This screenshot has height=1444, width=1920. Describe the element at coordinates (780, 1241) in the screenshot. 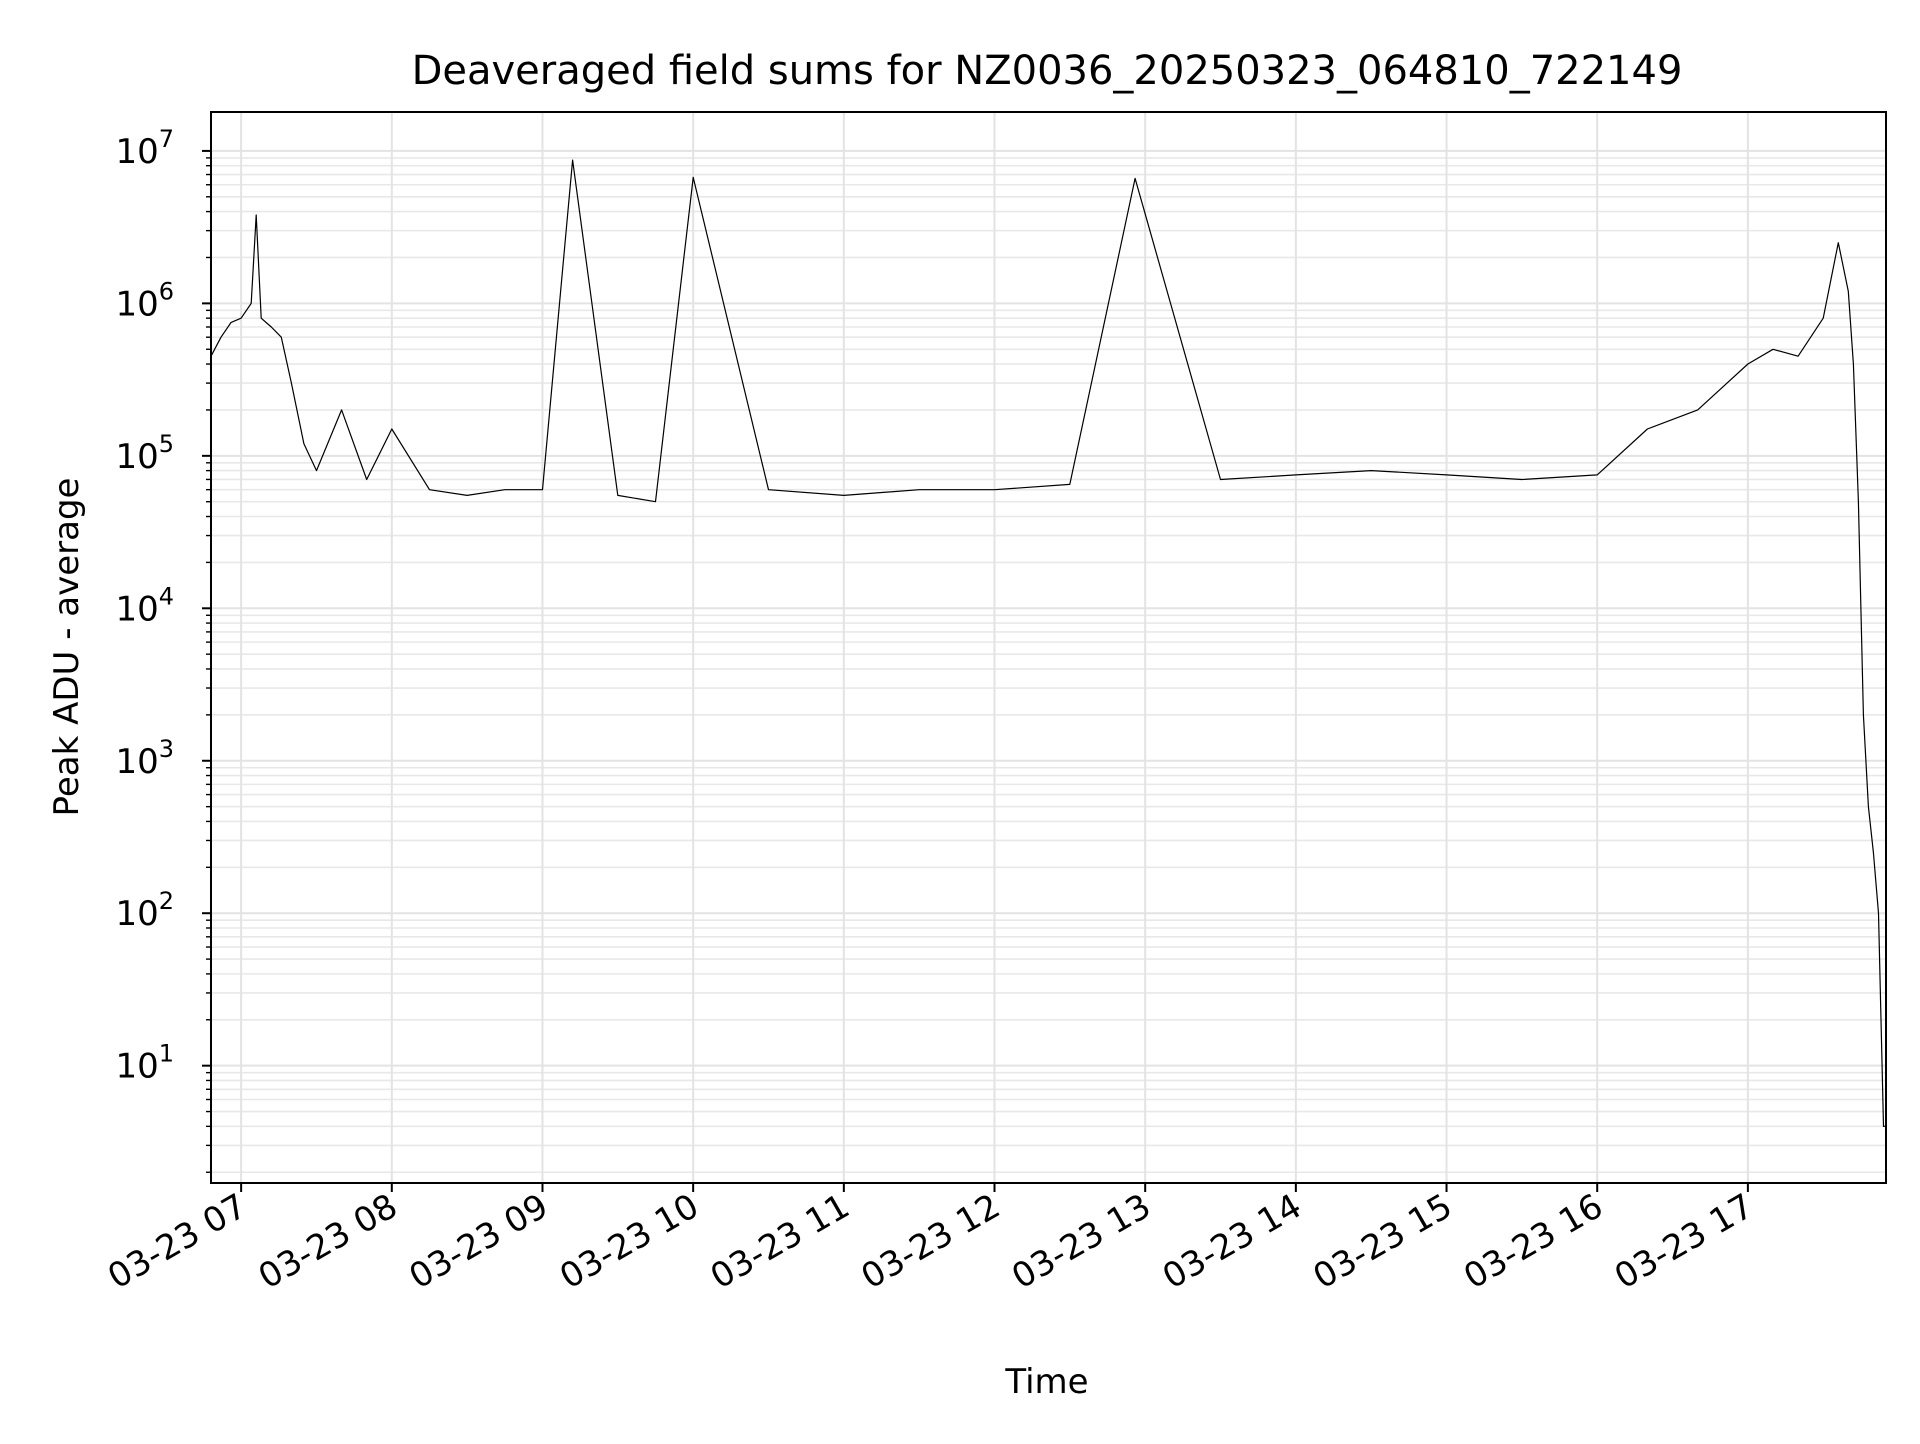

I see `x-tick-label: 03-23 11` at that location.